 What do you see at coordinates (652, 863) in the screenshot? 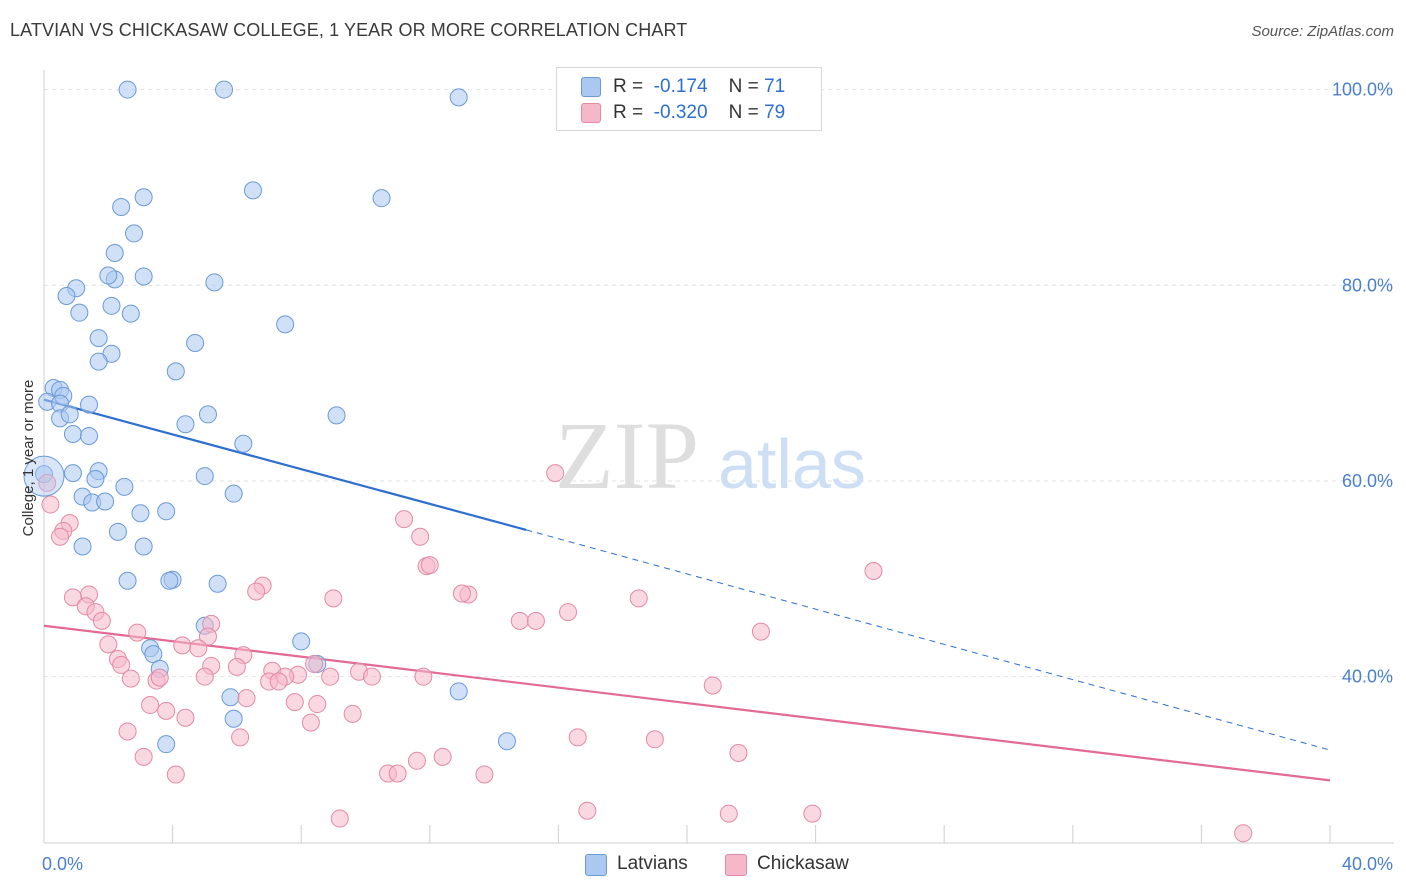
I see `latvians-legend-label: Latvians` at bounding box center [652, 863].